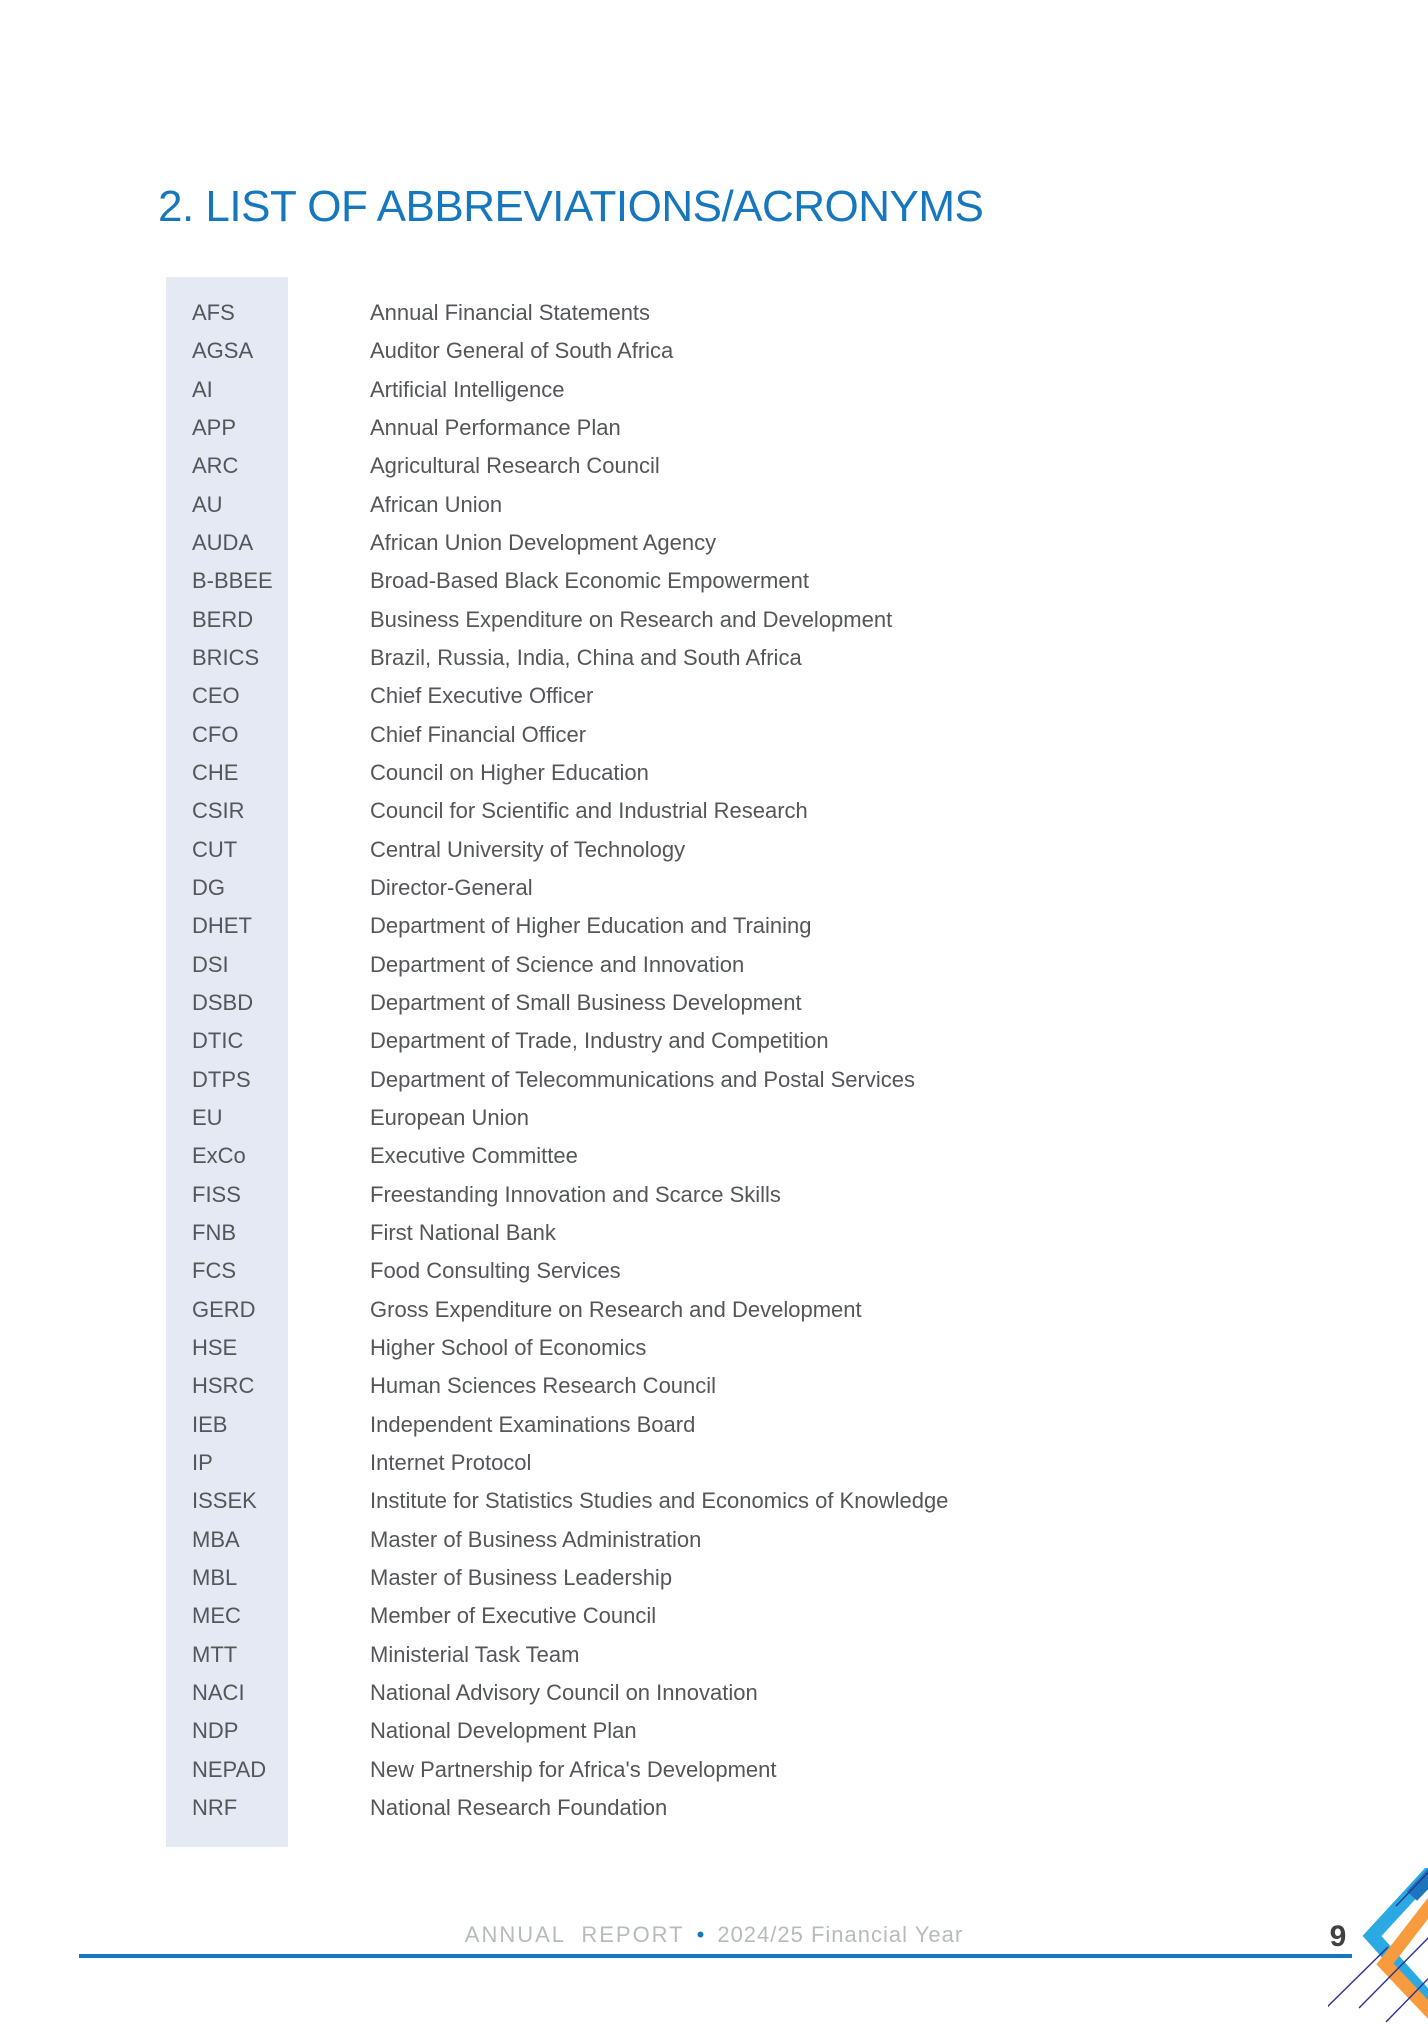 The width and height of the screenshot is (1428, 2028). Describe the element at coordinates (218, 1041) in the screenshot. I see `abbr-code: DTIC` at that location.